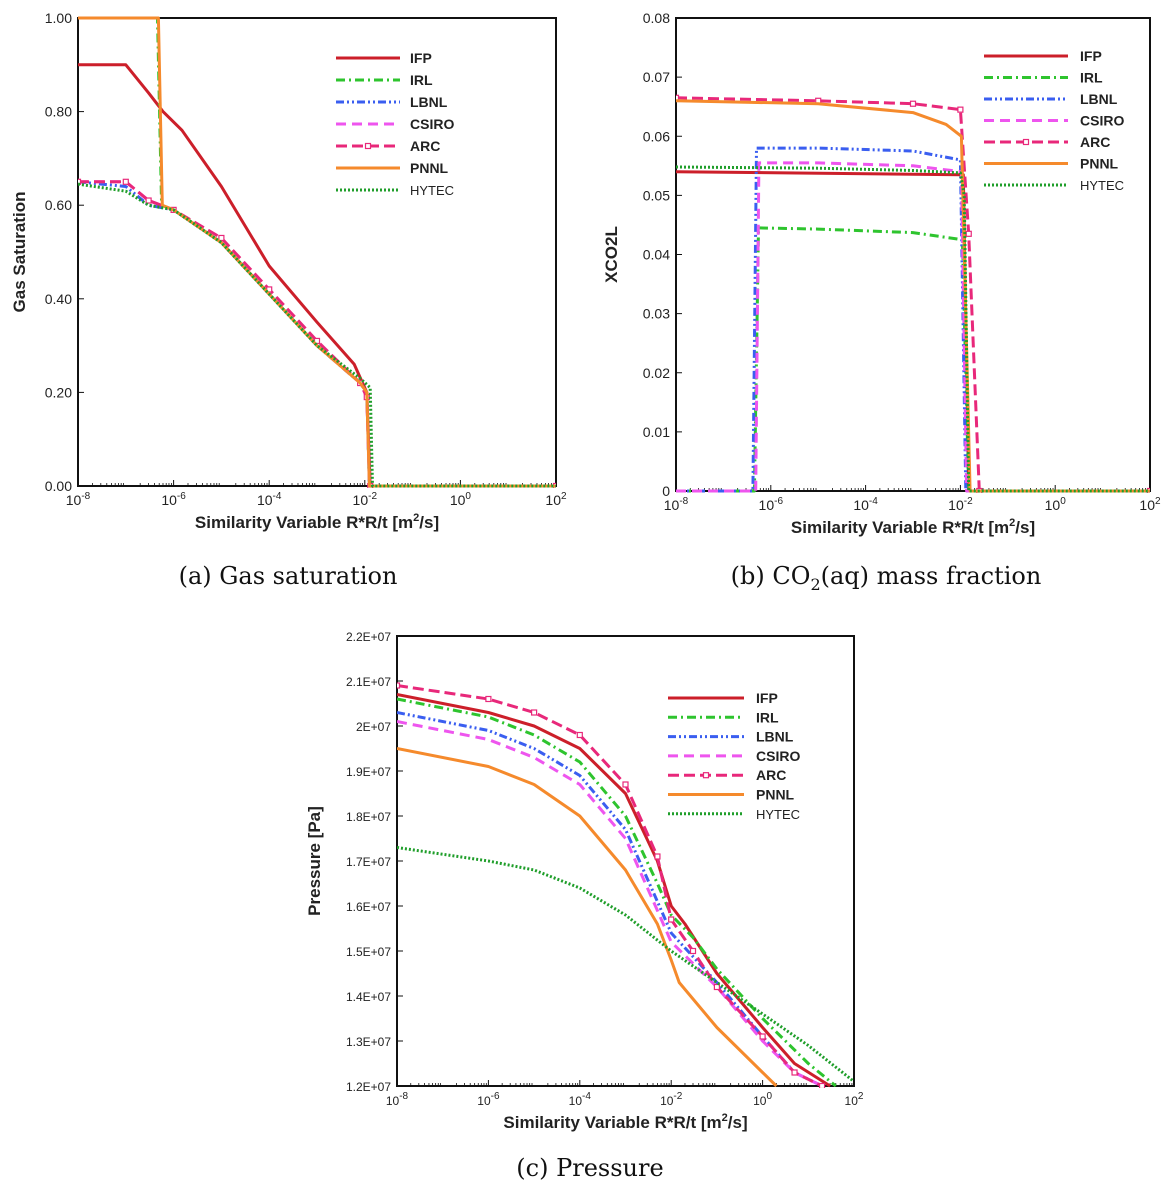 This screenshot has height=1189, width=1170. Describe the element at coordinates (373, 727) in the screenshot. I see `y-tick-label: 2E+07` at that location.